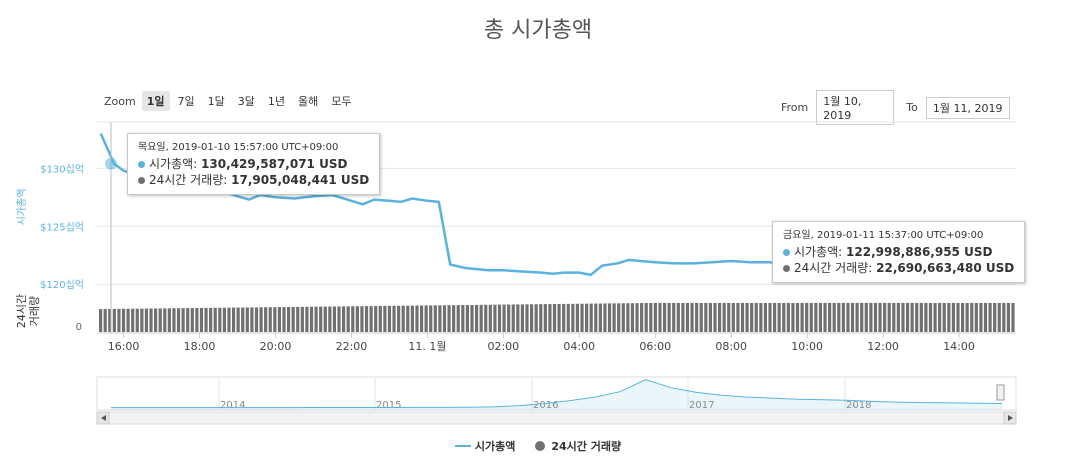  Describe the element at coordinates (111, 163) in the screenshot. I see `hover-marker` at that location.